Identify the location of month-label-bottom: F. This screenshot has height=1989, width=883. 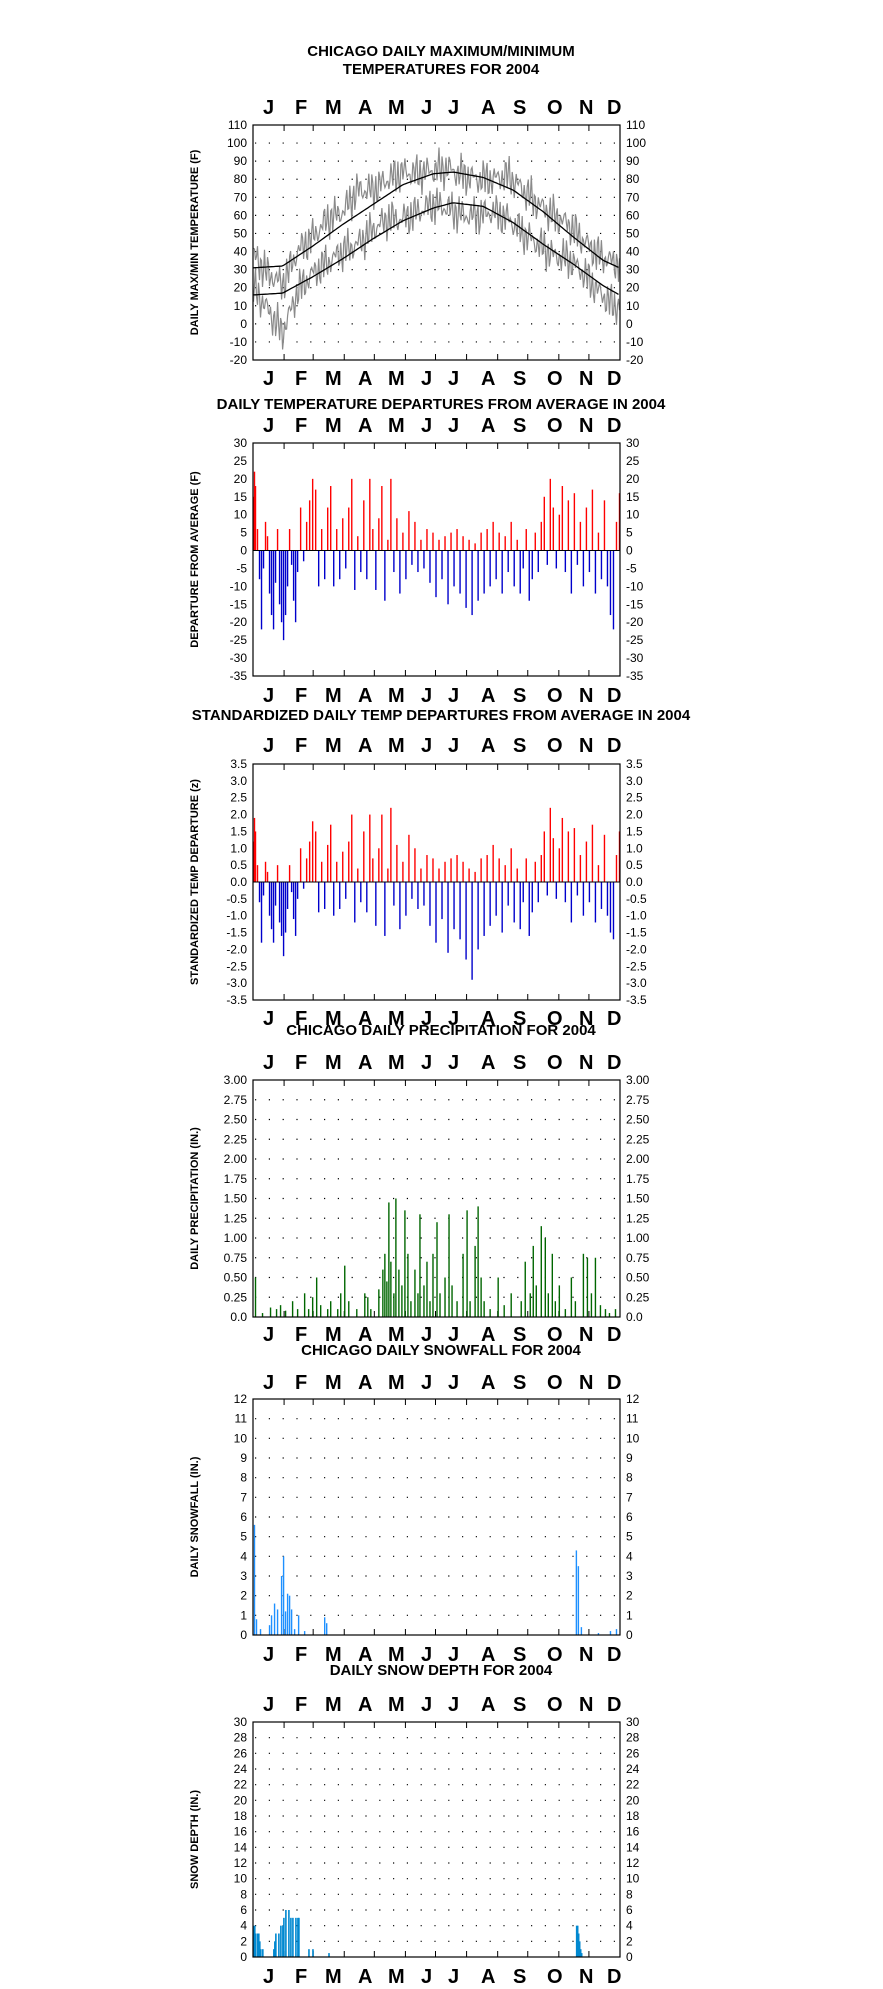
(301, 1655).